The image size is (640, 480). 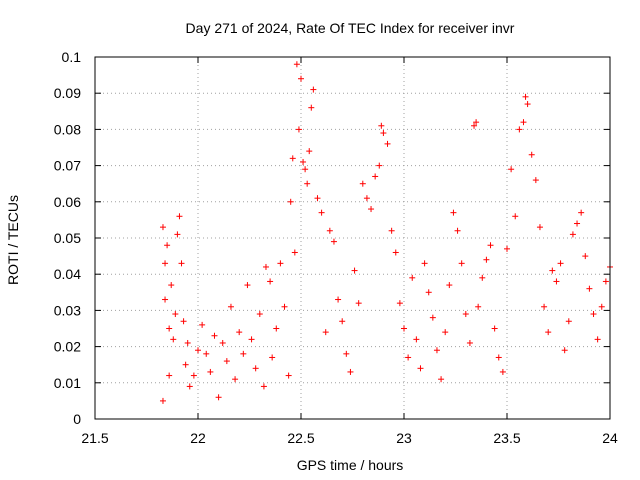 I want to click on x-tick-label: 22, so click(x=198, y=438).